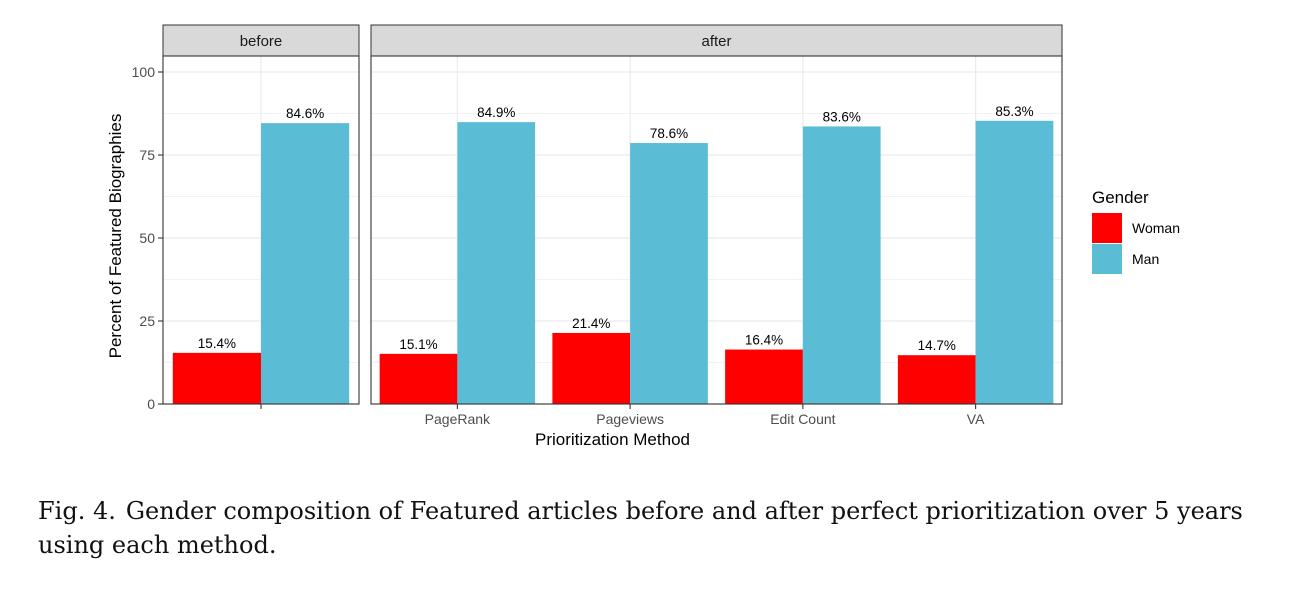 The width and height of the screenshot is (1316, 598). I want to click on x-tick-label: PageRank, so click(458, 419).